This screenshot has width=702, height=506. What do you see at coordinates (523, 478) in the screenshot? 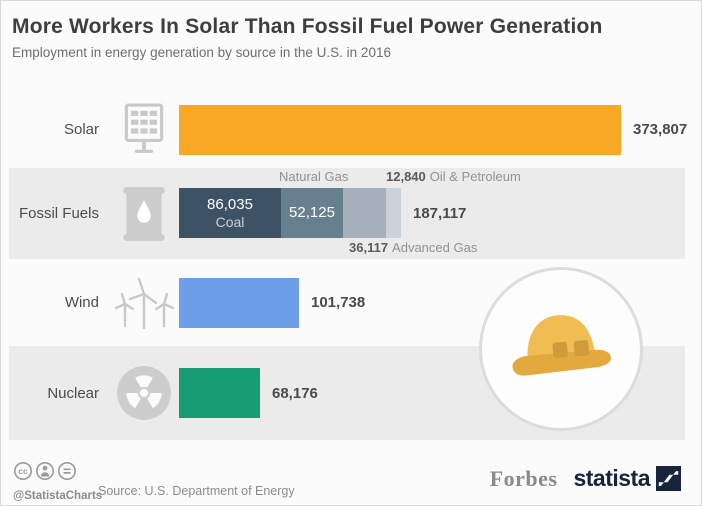
I see `forbes-logo: Forbes` at bounding box center [523, 478].